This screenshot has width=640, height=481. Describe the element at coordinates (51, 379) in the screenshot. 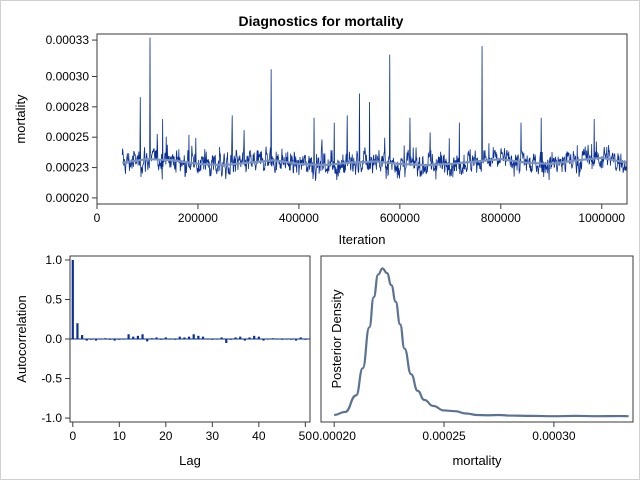

I see `acf-y-tick-label: -0.5` at that location.